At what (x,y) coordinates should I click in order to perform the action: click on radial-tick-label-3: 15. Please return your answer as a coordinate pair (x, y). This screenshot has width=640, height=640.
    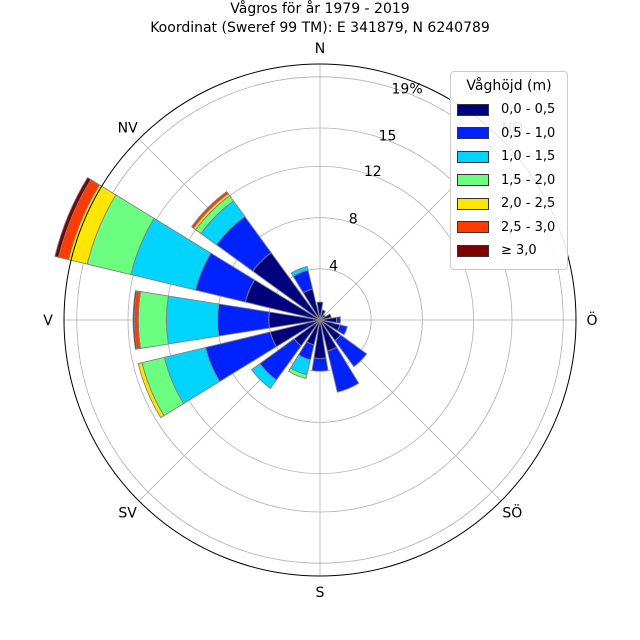
    Looking at the image, I should click on (388, 137).